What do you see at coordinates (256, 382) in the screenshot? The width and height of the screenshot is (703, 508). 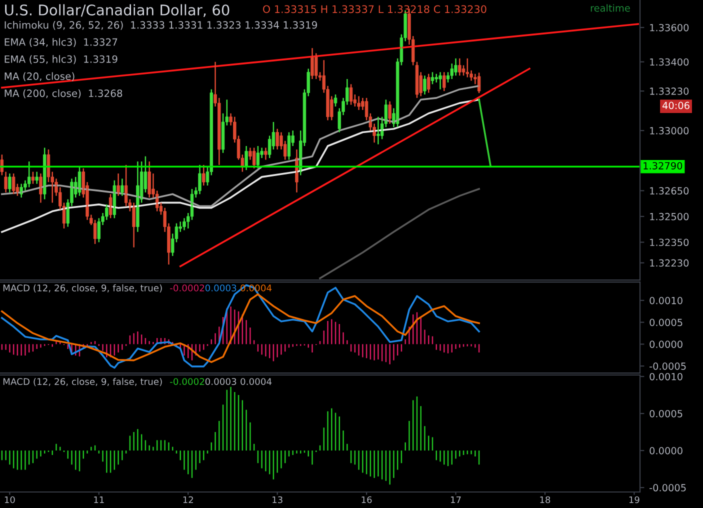 I see `annotation: 0.0004` at bounding box center [256, 382].